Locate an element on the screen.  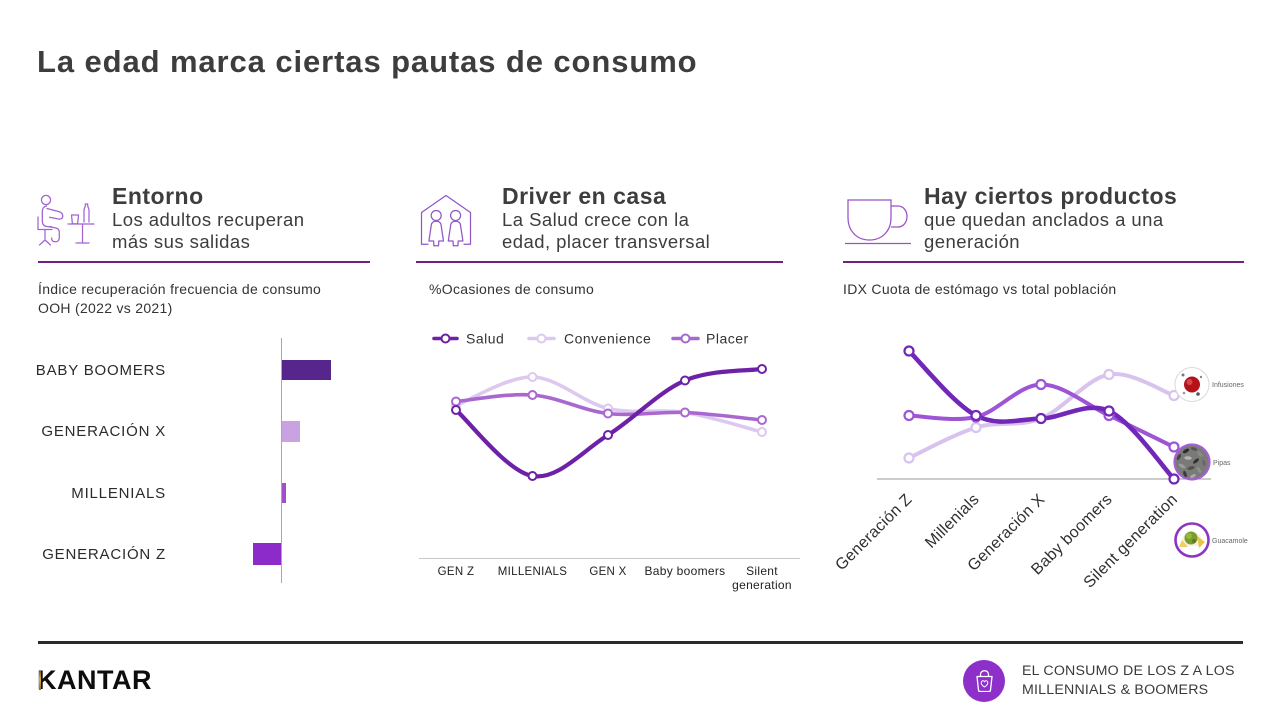
svg-text: GEN Z is located at coordinates (456, 572).